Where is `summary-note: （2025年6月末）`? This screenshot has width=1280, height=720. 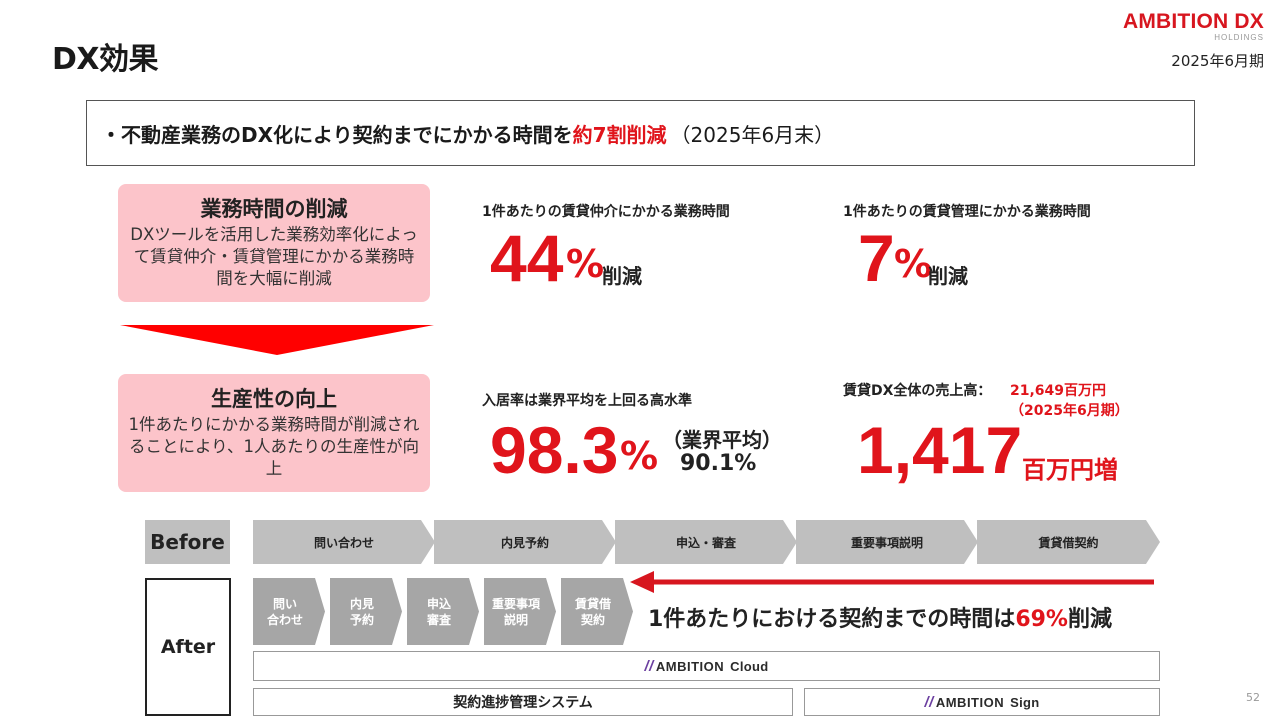 summary-note: （2025年6月末） is located at coordinates (752, 134).